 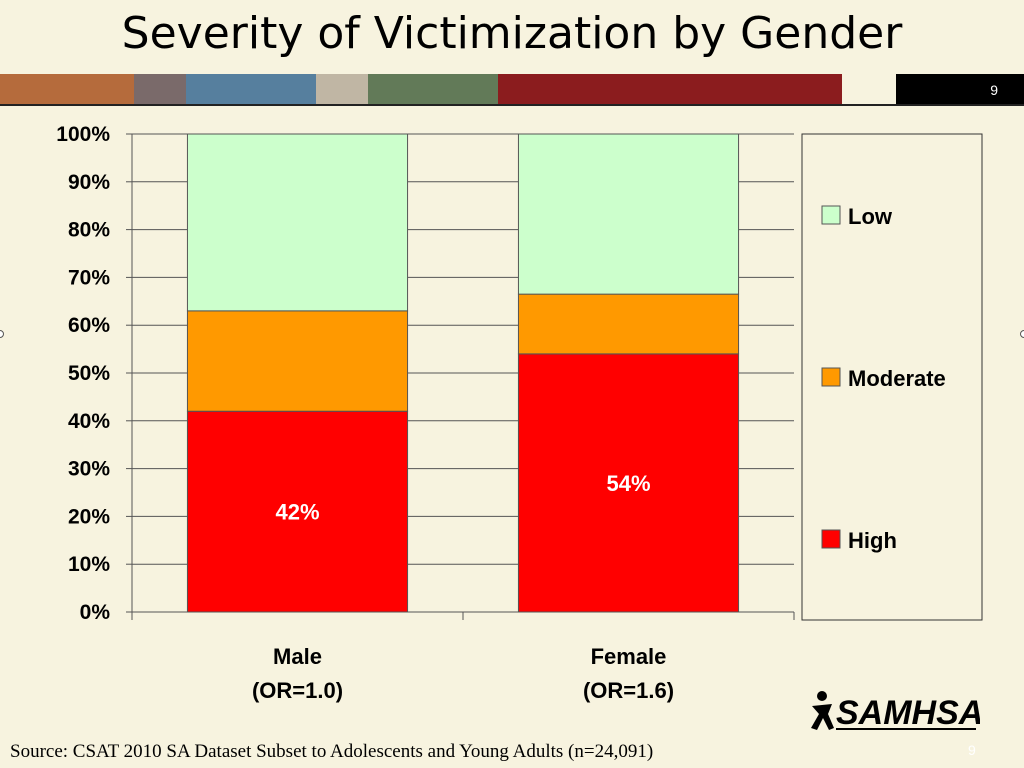 What do you see at coordinates (89, 421) in the screenshot?
I see `y-tick-label: 40%` at bounding box center [89, 421].